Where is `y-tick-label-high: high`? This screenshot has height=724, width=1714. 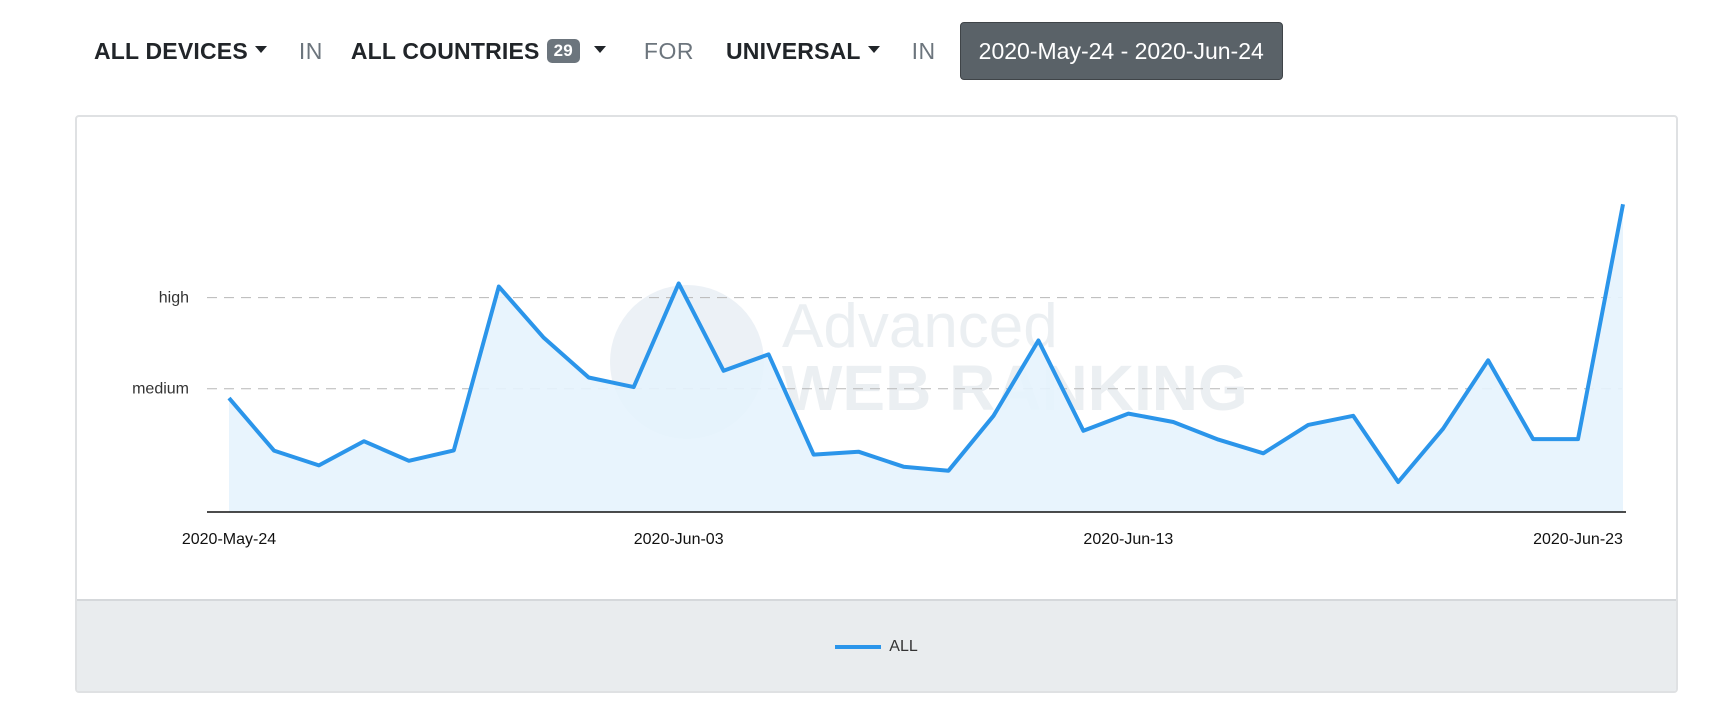 y-tick-label-high: high is located at coordinates (174, 298).